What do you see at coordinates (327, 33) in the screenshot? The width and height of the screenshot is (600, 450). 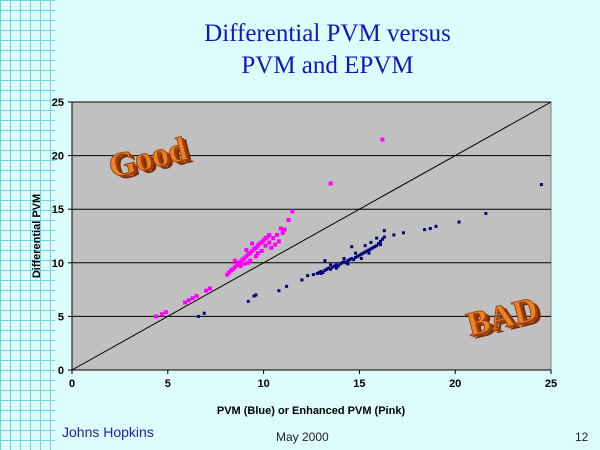 I see `title-line-1: Differential PVM versus` at bounding box center [327, 33].